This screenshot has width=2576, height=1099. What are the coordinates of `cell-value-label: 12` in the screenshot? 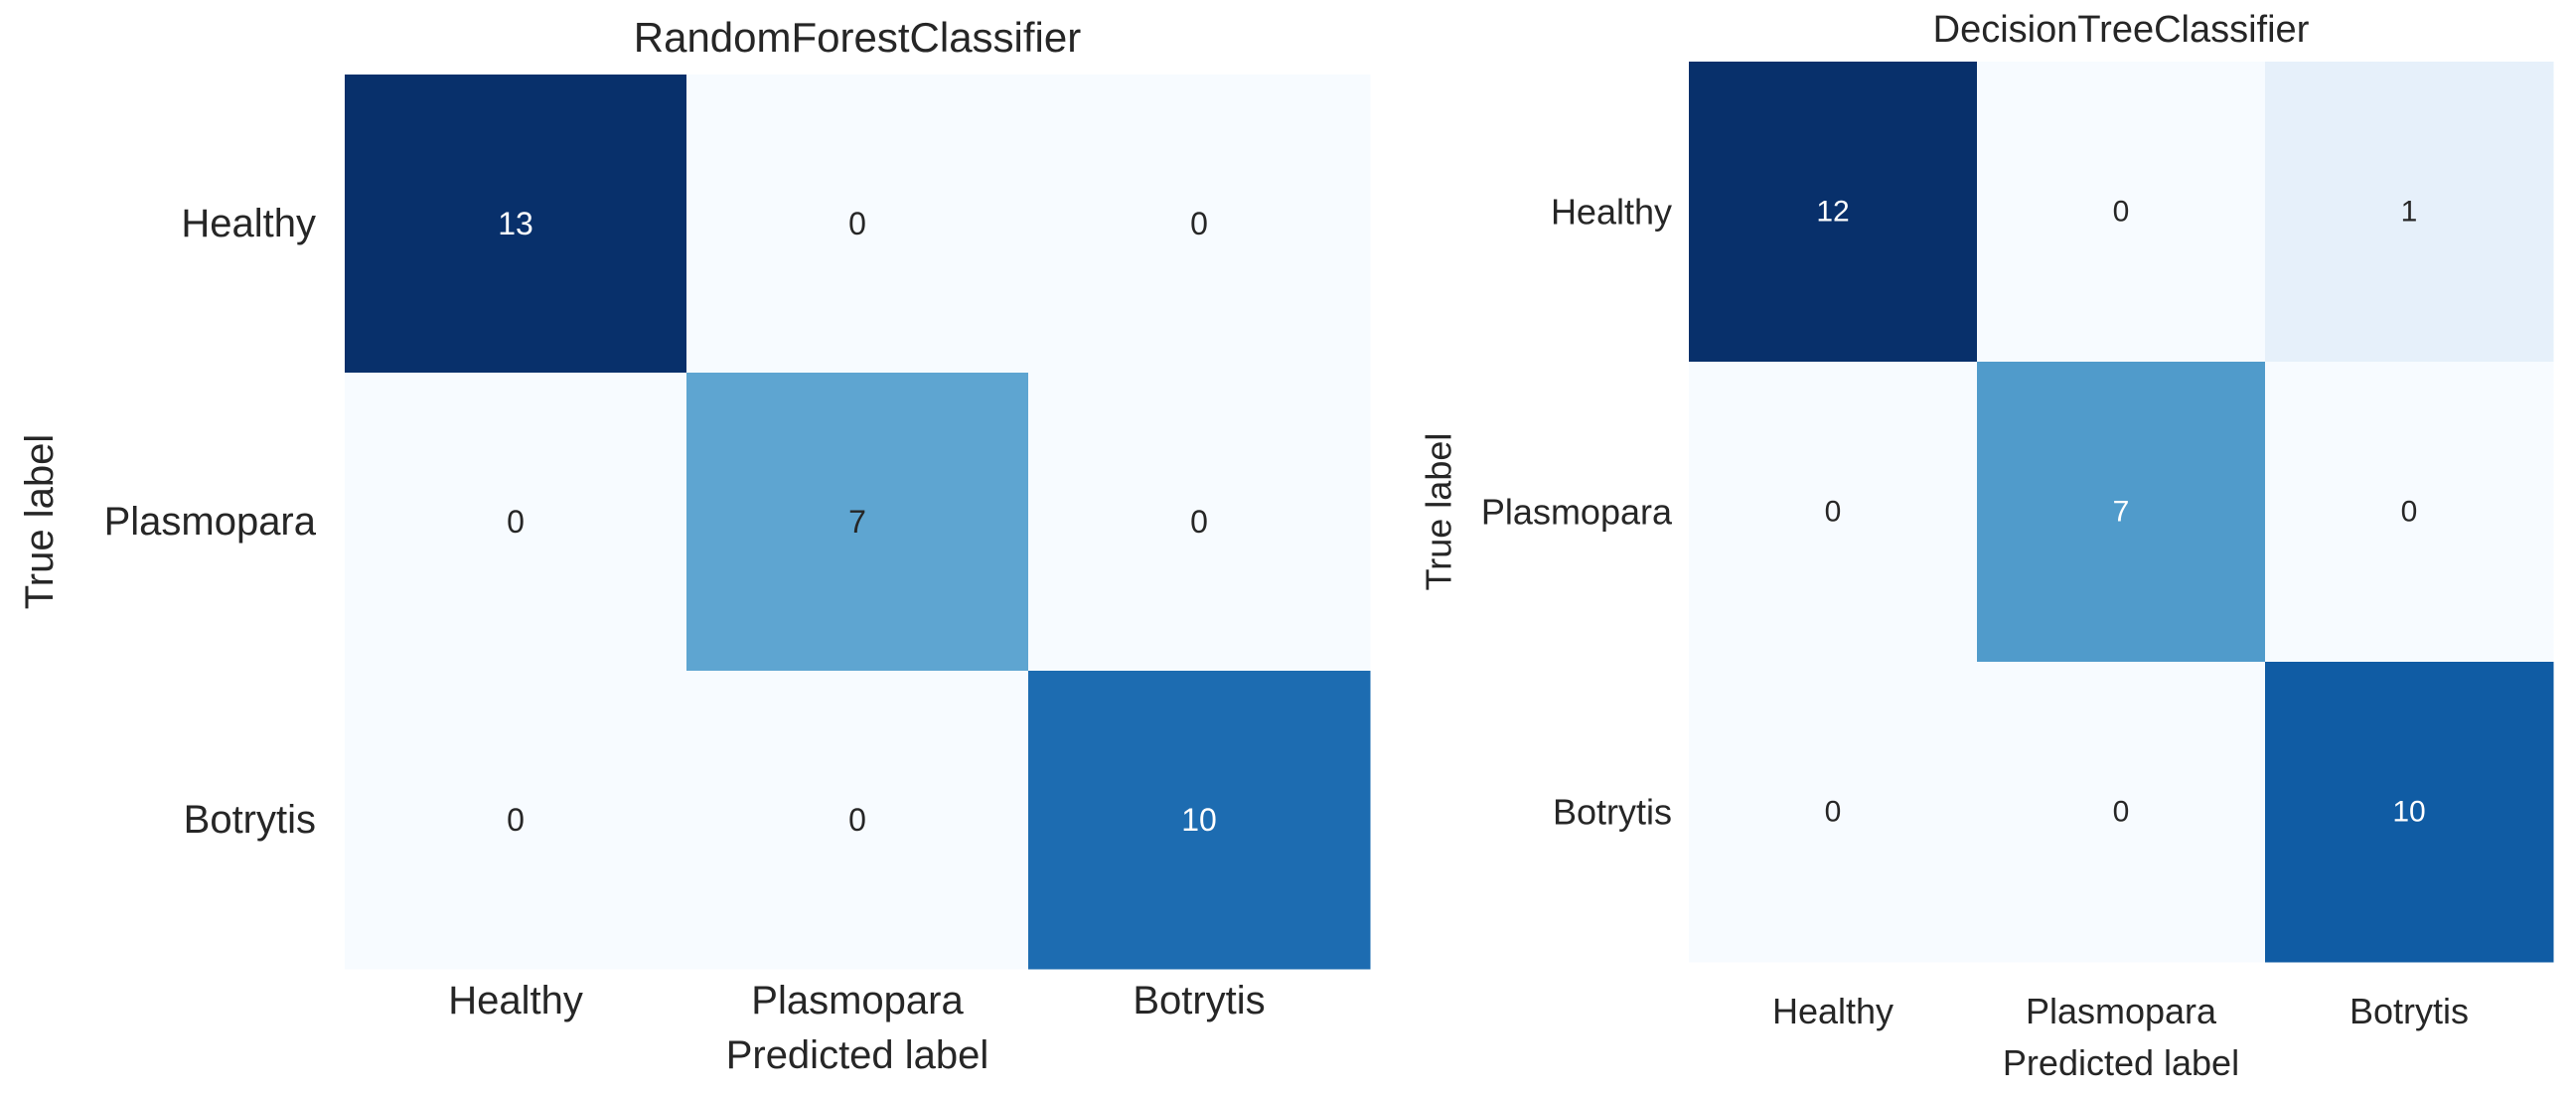 It's located at (1832, 212).